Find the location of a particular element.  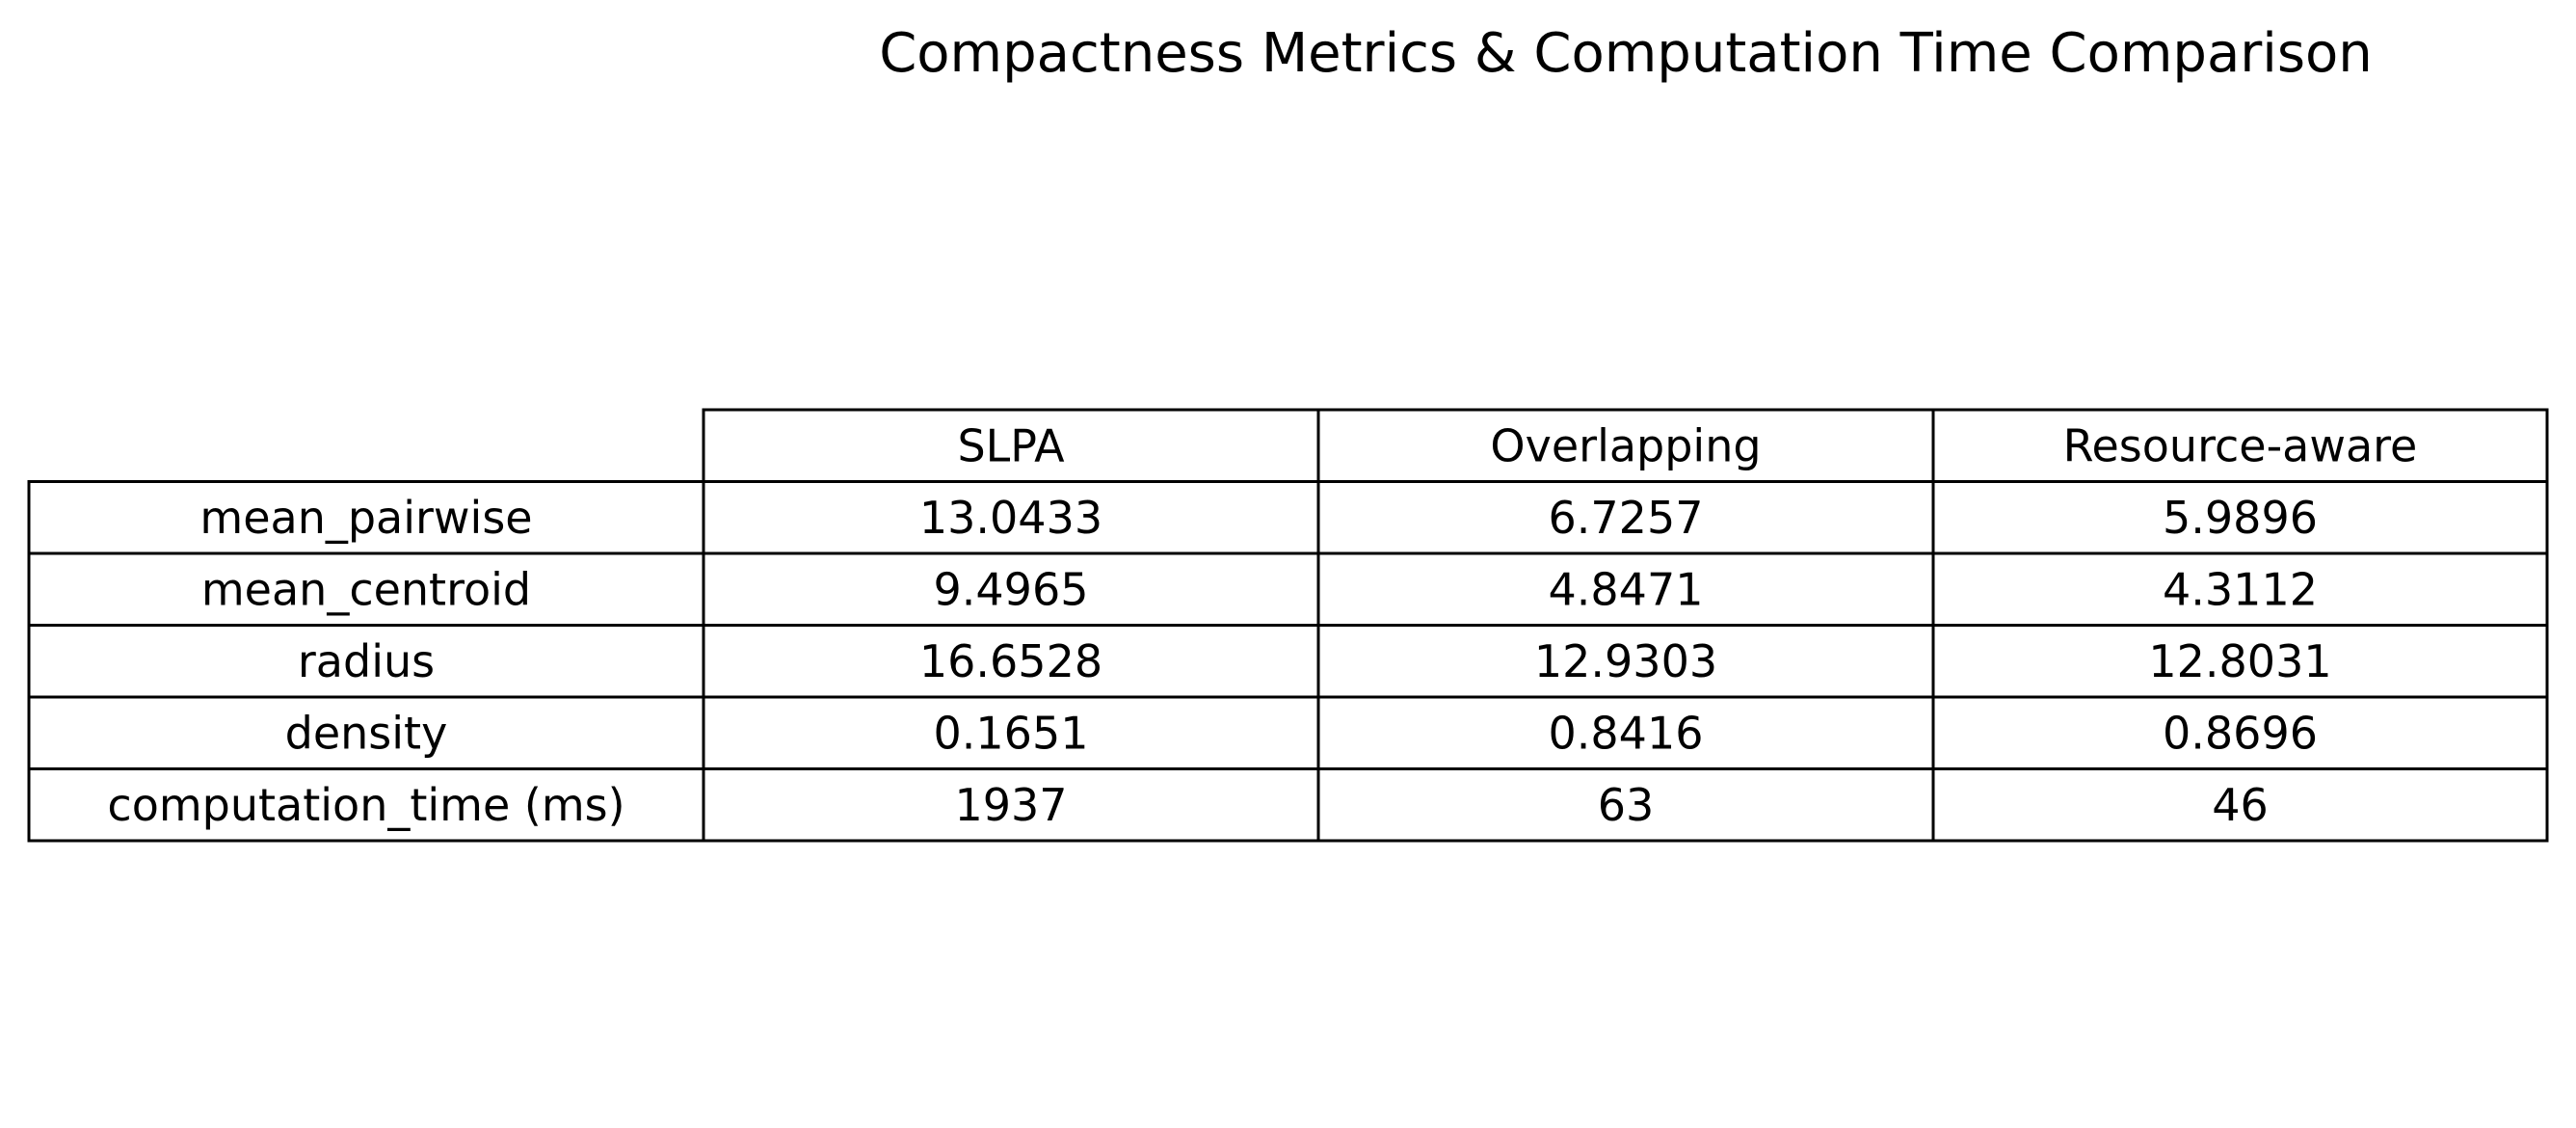

table-cell-value: 6.7257 is located at coordinates (1626, 518).